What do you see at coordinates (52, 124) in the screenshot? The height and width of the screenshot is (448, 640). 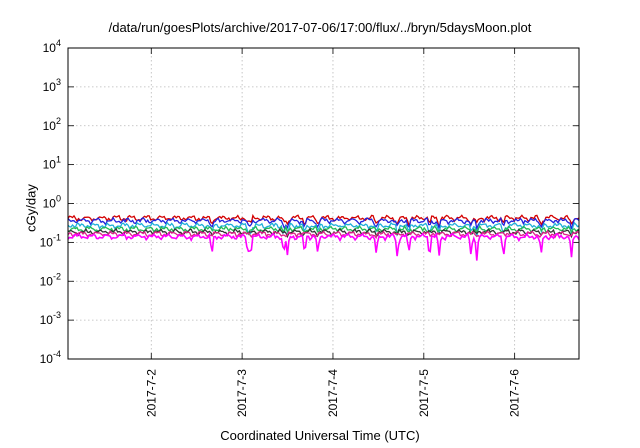 I see `y-tick-label: 10²` at bounding box center [52, 124].